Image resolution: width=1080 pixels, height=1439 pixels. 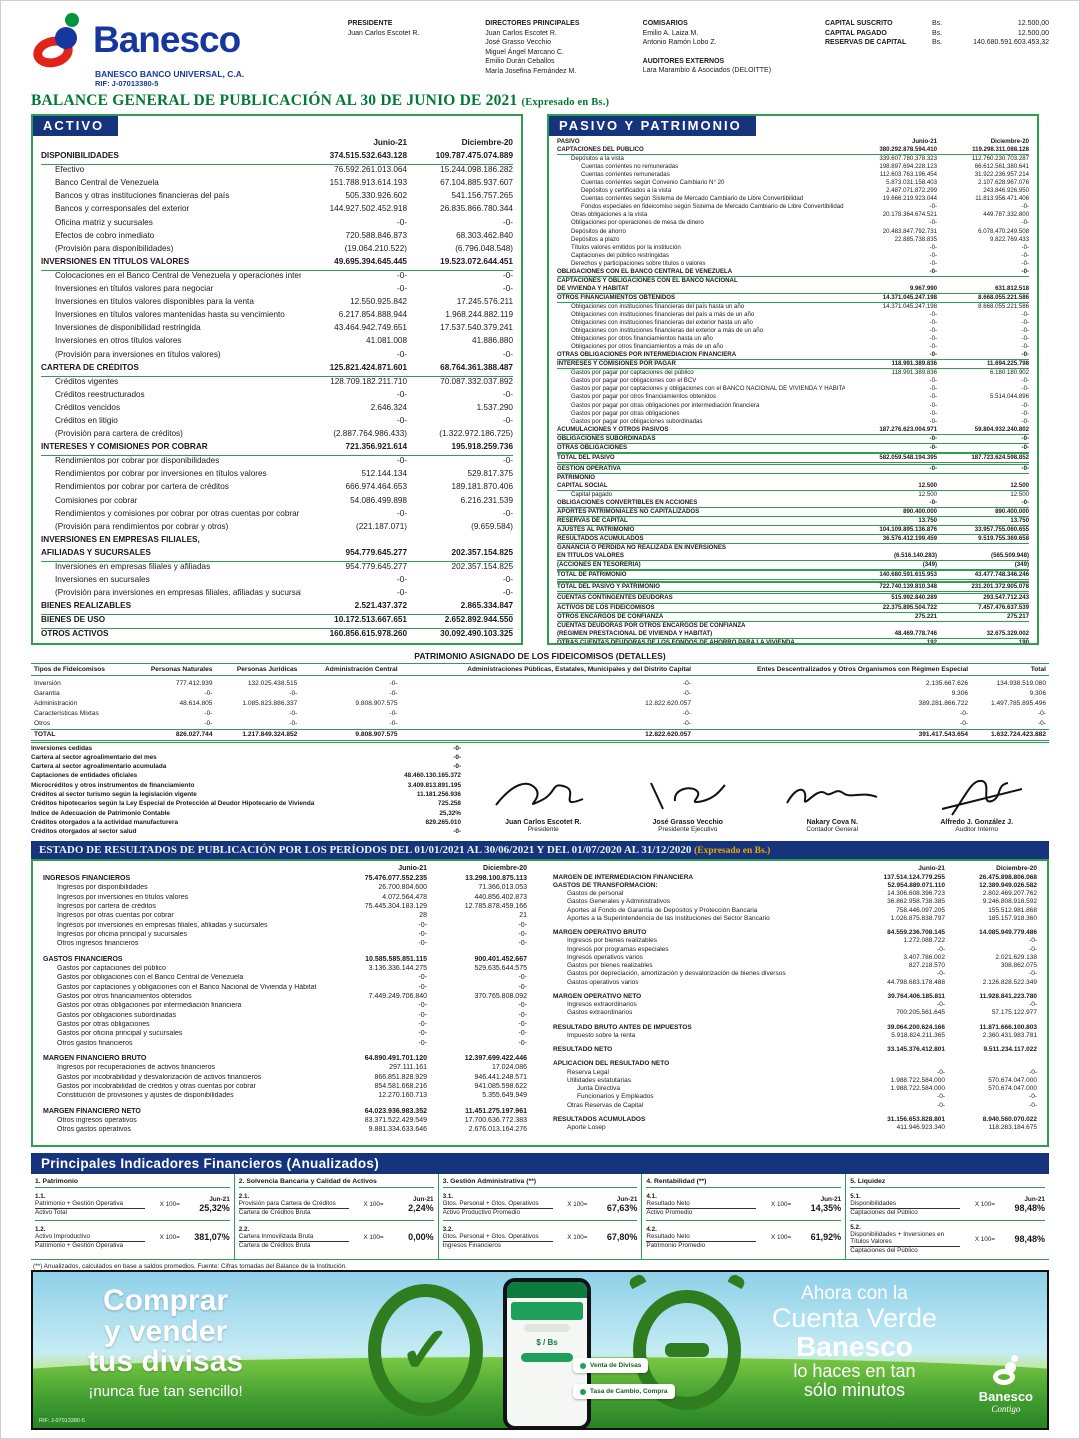 What do you see at coordinates (1009, 373) in the screenshot?
I see `row-value-prior: 6.180.180.902` at bounding box center [1009, 373].